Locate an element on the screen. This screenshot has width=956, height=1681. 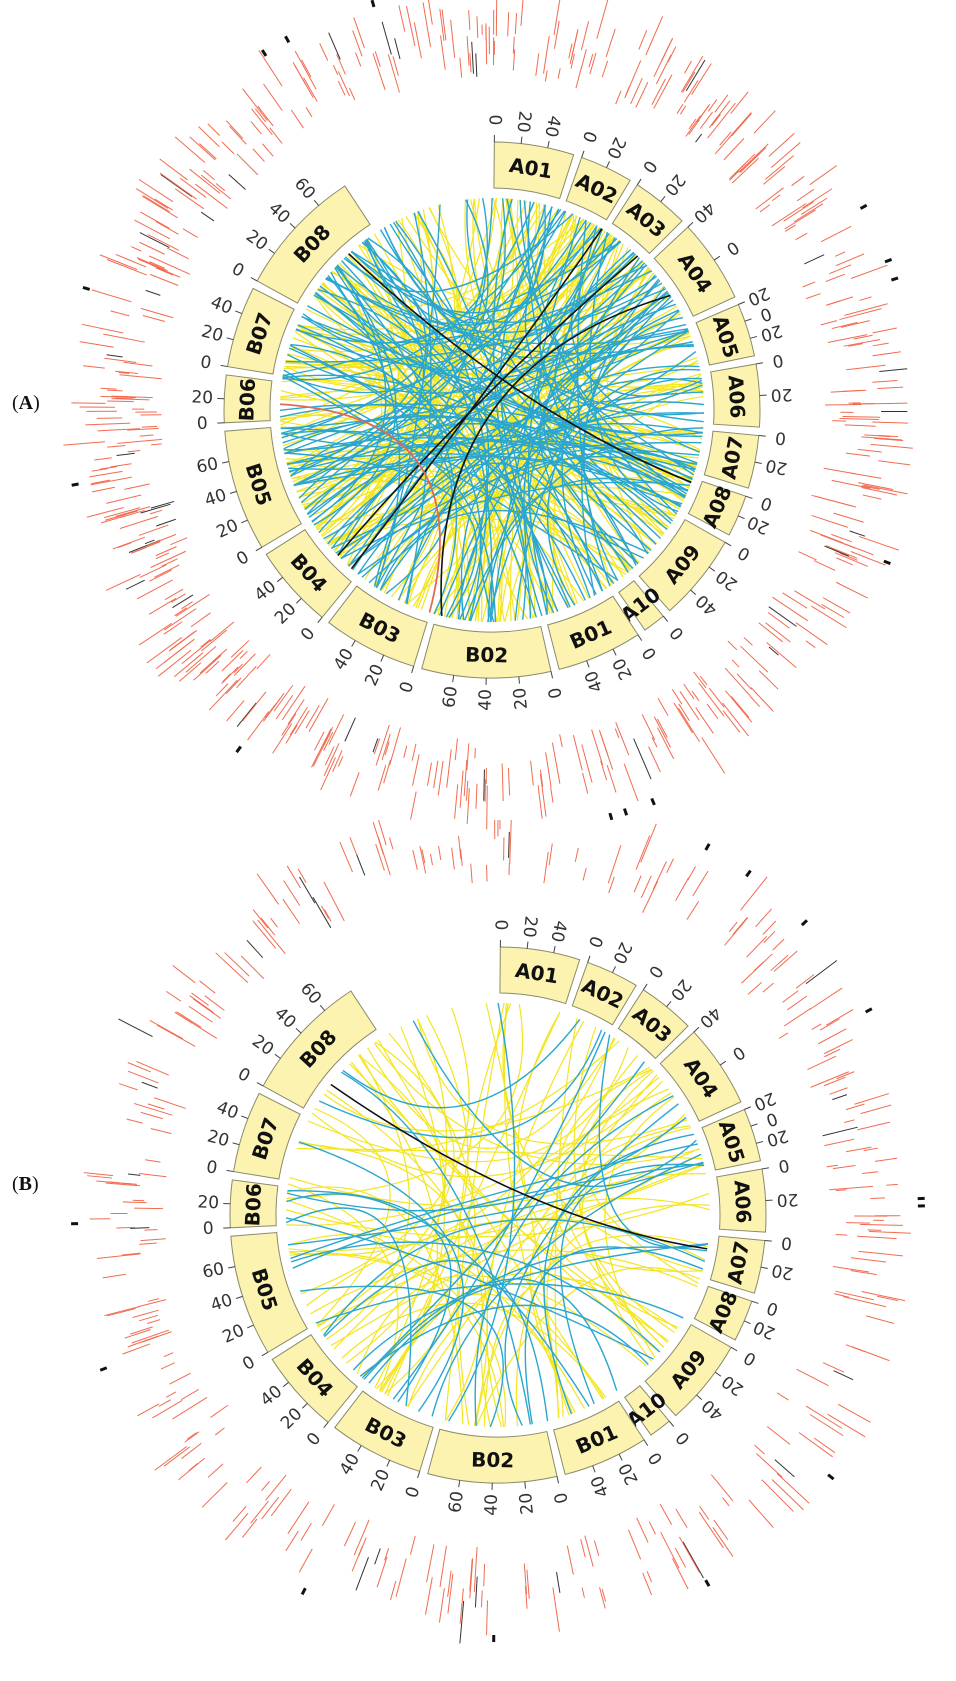
tick-label: 60 is located at coordinates (310, 993).